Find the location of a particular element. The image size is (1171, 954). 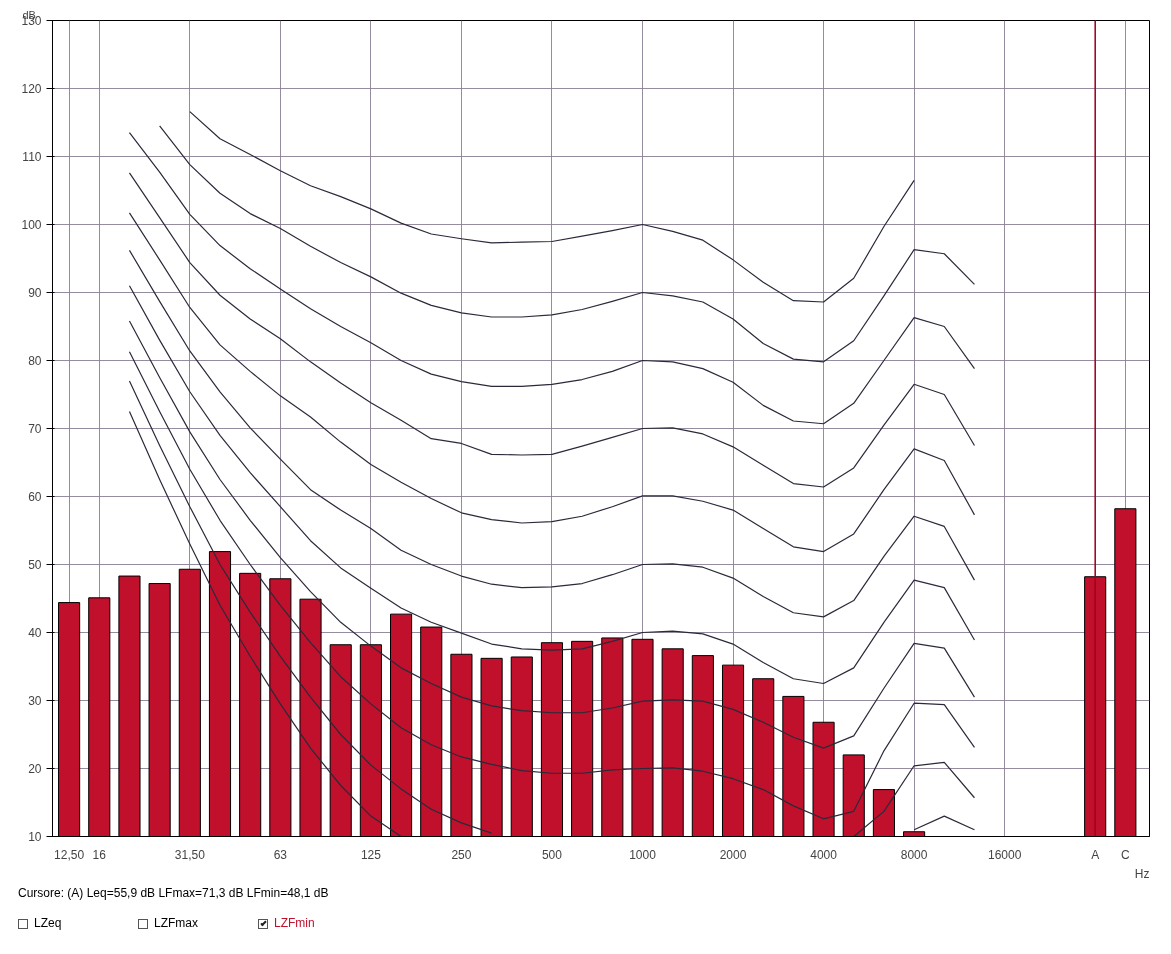

text: LZeq is located at coordinates (48, 923).